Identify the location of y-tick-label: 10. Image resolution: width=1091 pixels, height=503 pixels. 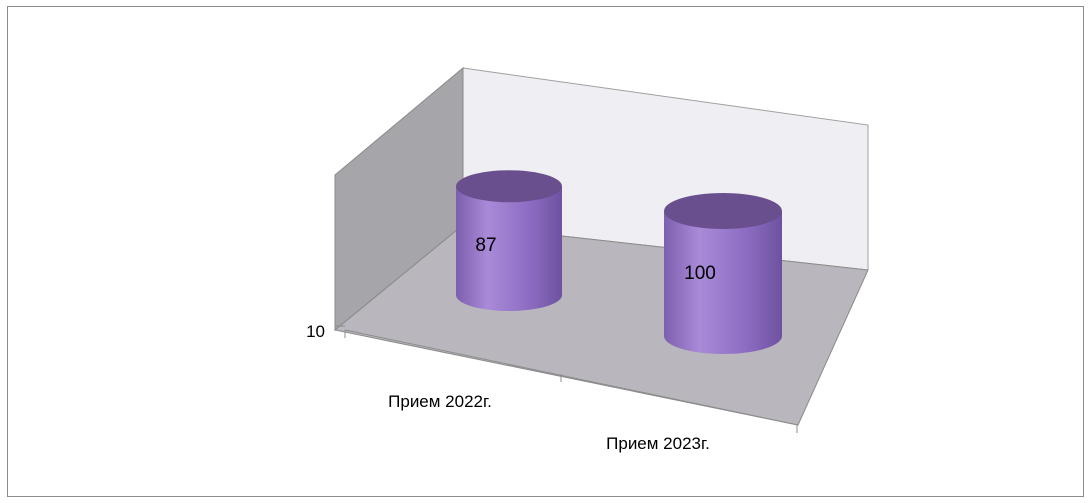
(315, 331).